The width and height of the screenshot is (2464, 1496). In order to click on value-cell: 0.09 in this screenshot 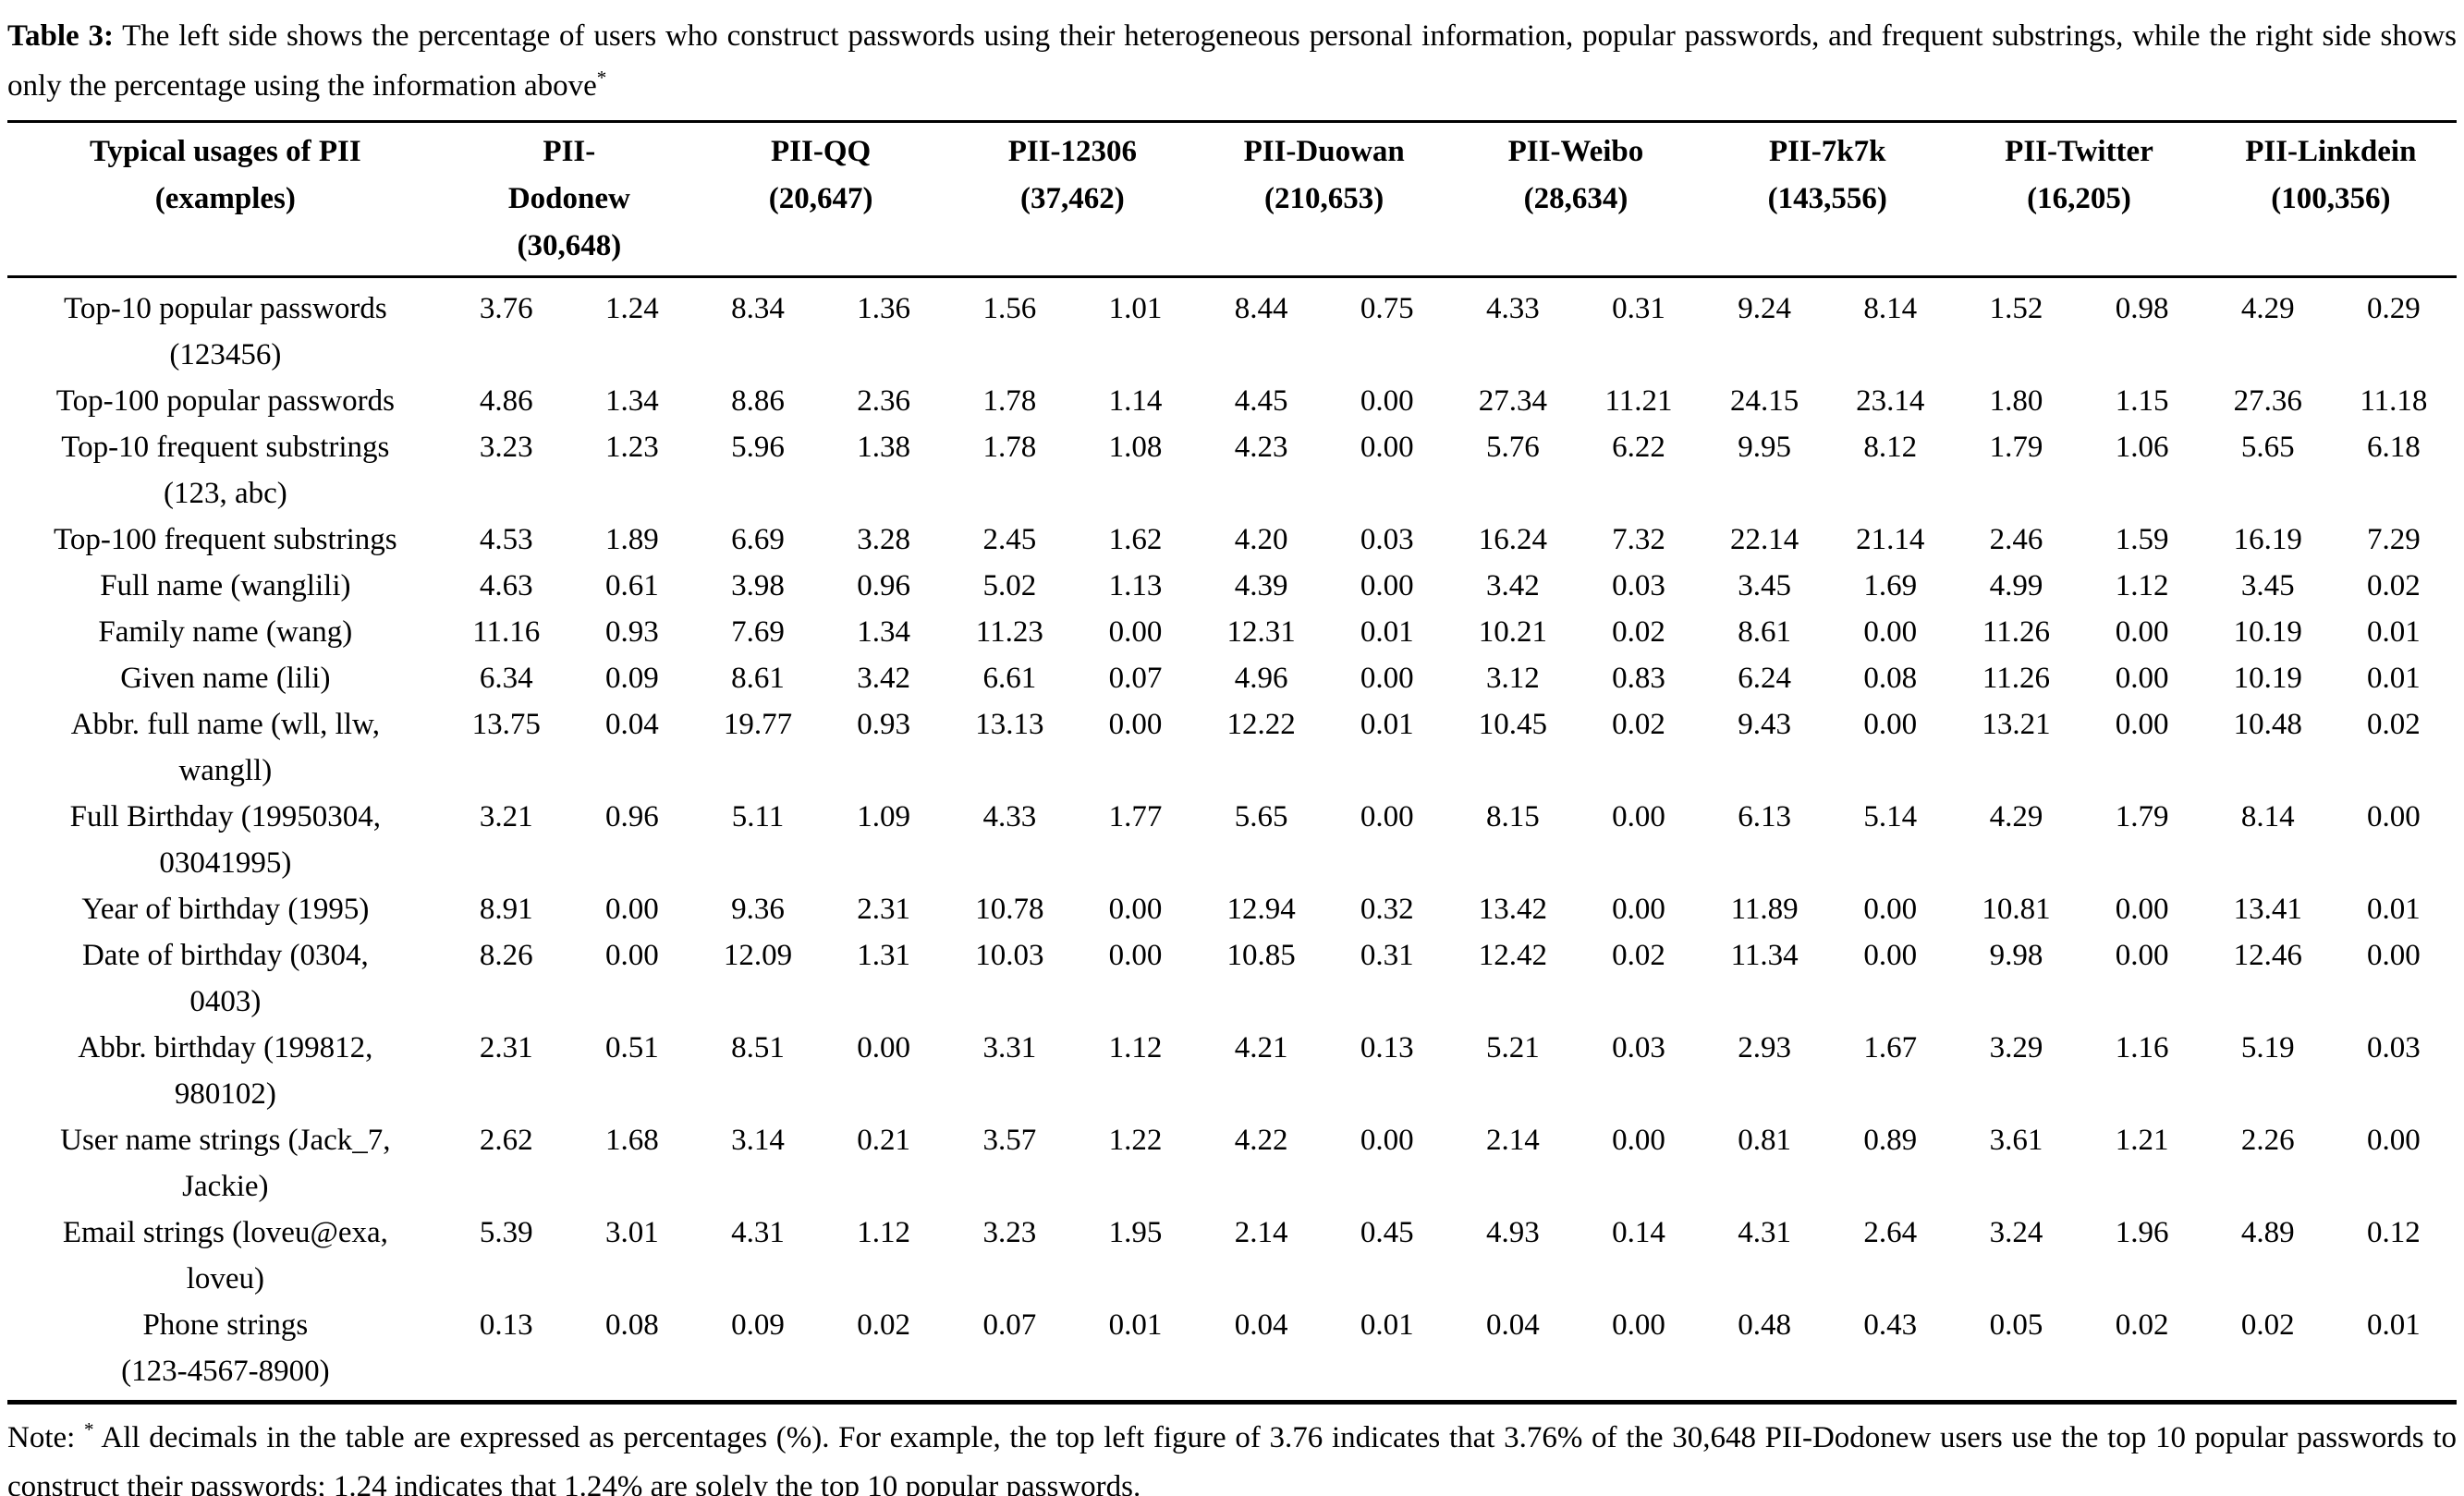, I will do `click(632, 678)`.